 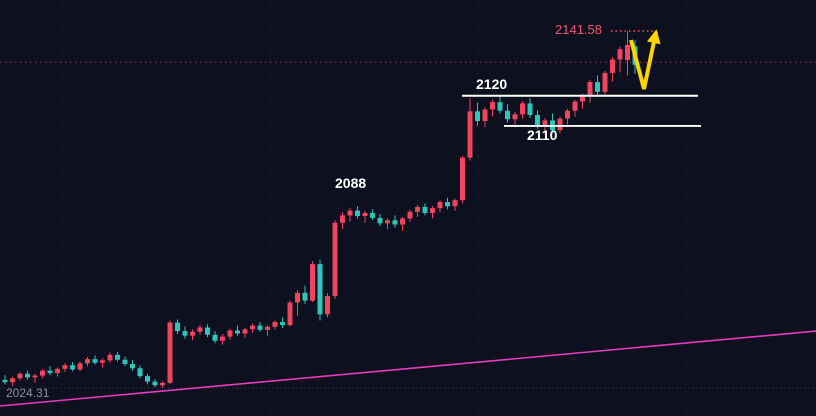 I want to click on support-label: 2110, so click(x=542, y=135).